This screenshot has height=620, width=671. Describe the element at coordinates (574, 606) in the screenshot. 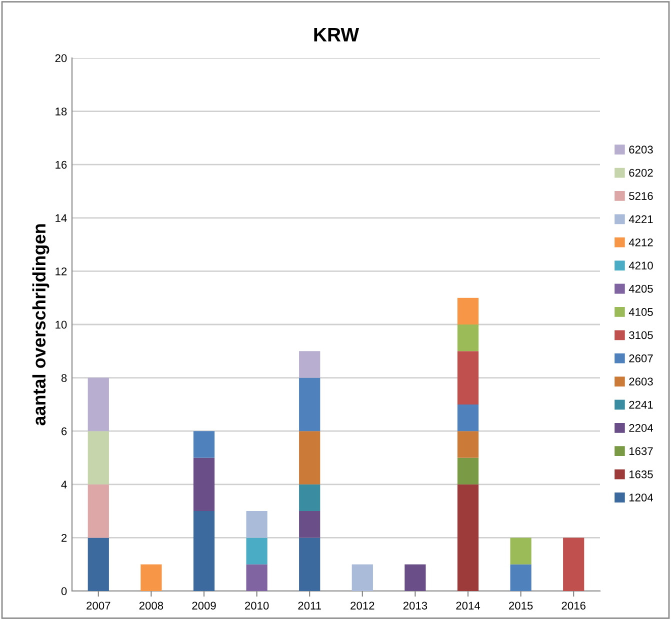

I see `x-tick-label: 2016` at that location.